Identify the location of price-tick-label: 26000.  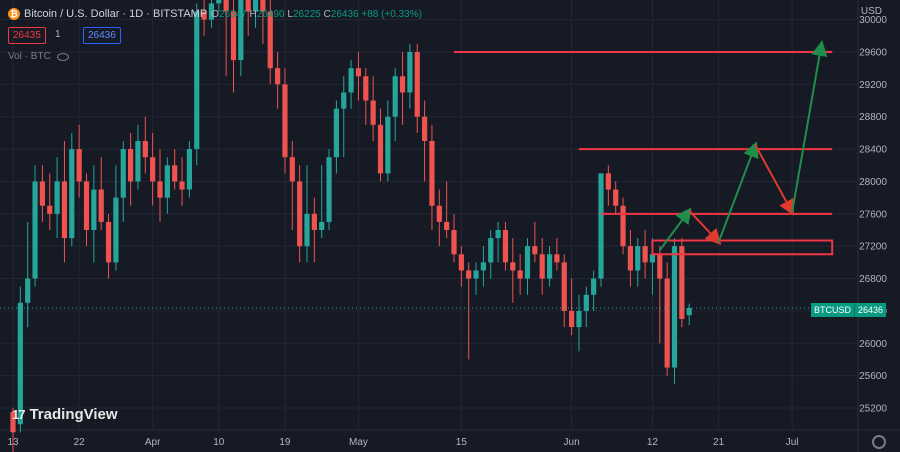
(873, 344).